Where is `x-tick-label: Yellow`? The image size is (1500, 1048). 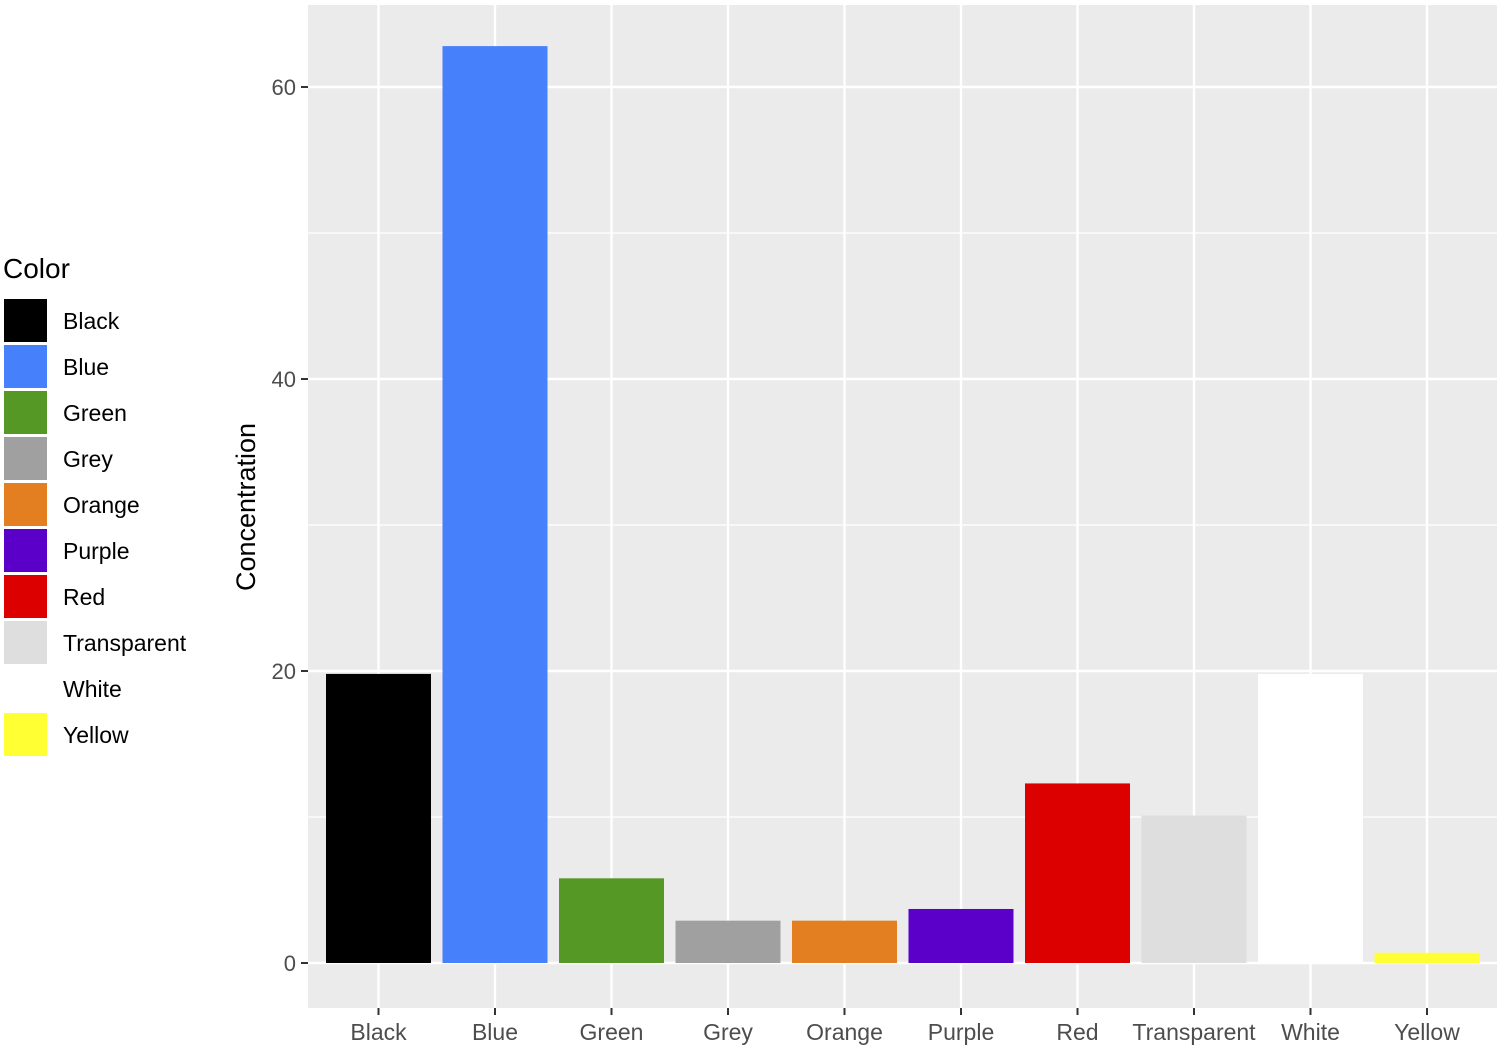 x-tick-label: Yellow is located at coordinates (1427, 1032).